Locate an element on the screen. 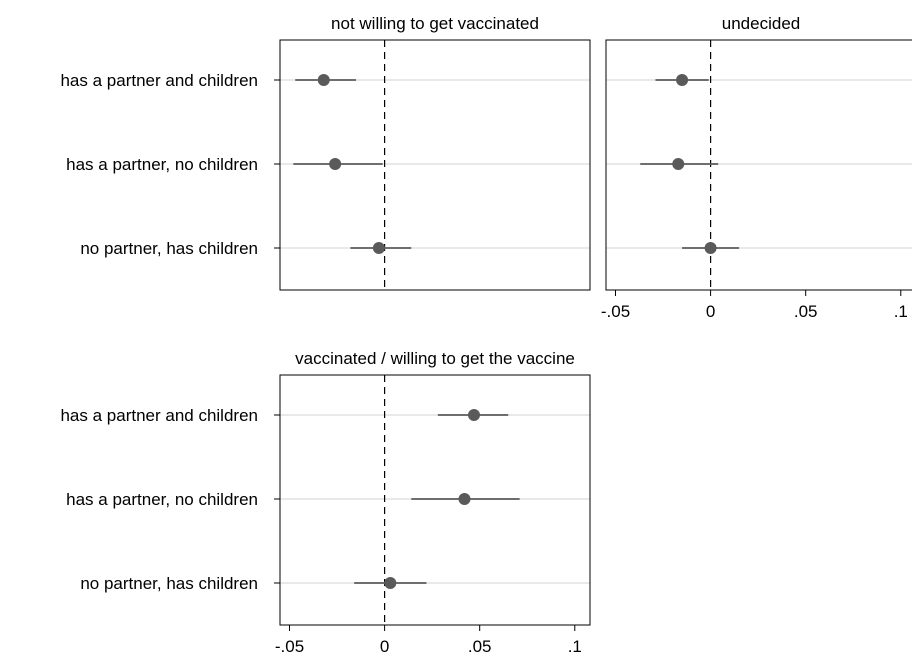 This screenshot has height=656, width=912. panel-title: not willing to get vaccinated is located at coordinates (435, 23).